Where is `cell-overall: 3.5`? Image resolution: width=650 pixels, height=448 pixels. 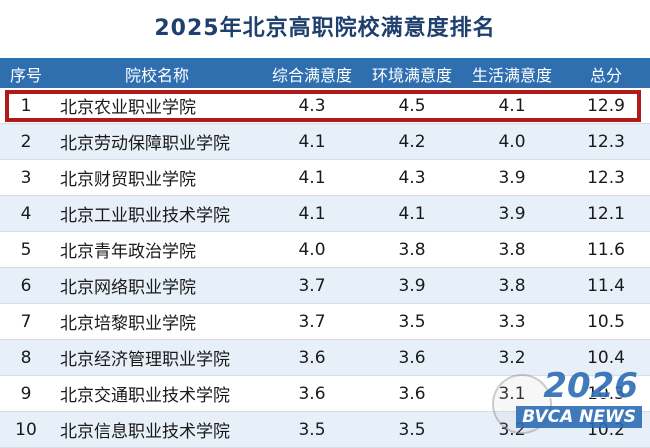
cell-overall: 3.5 is located at coordinates (312, 429).